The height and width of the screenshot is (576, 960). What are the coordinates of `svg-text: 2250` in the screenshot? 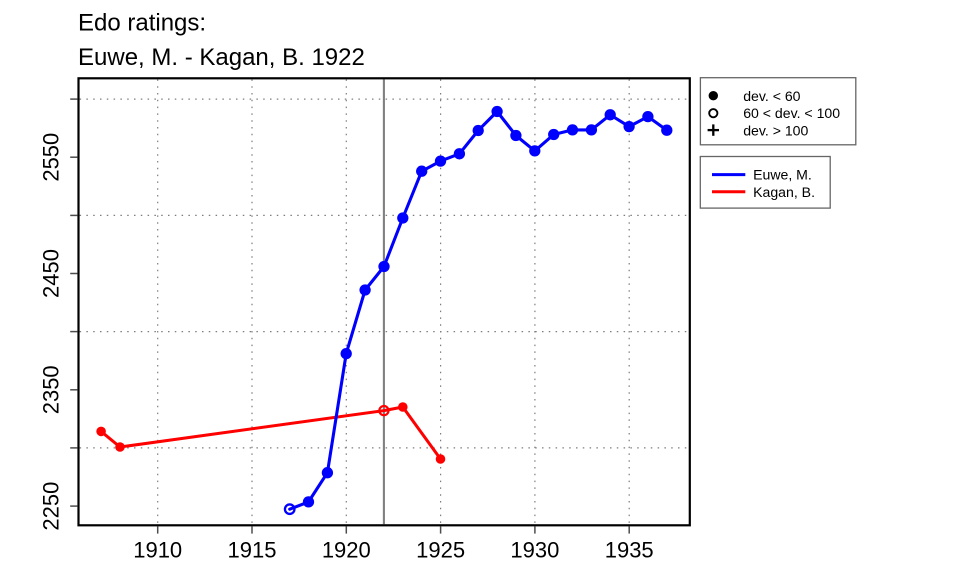 It's located at (51, 506).